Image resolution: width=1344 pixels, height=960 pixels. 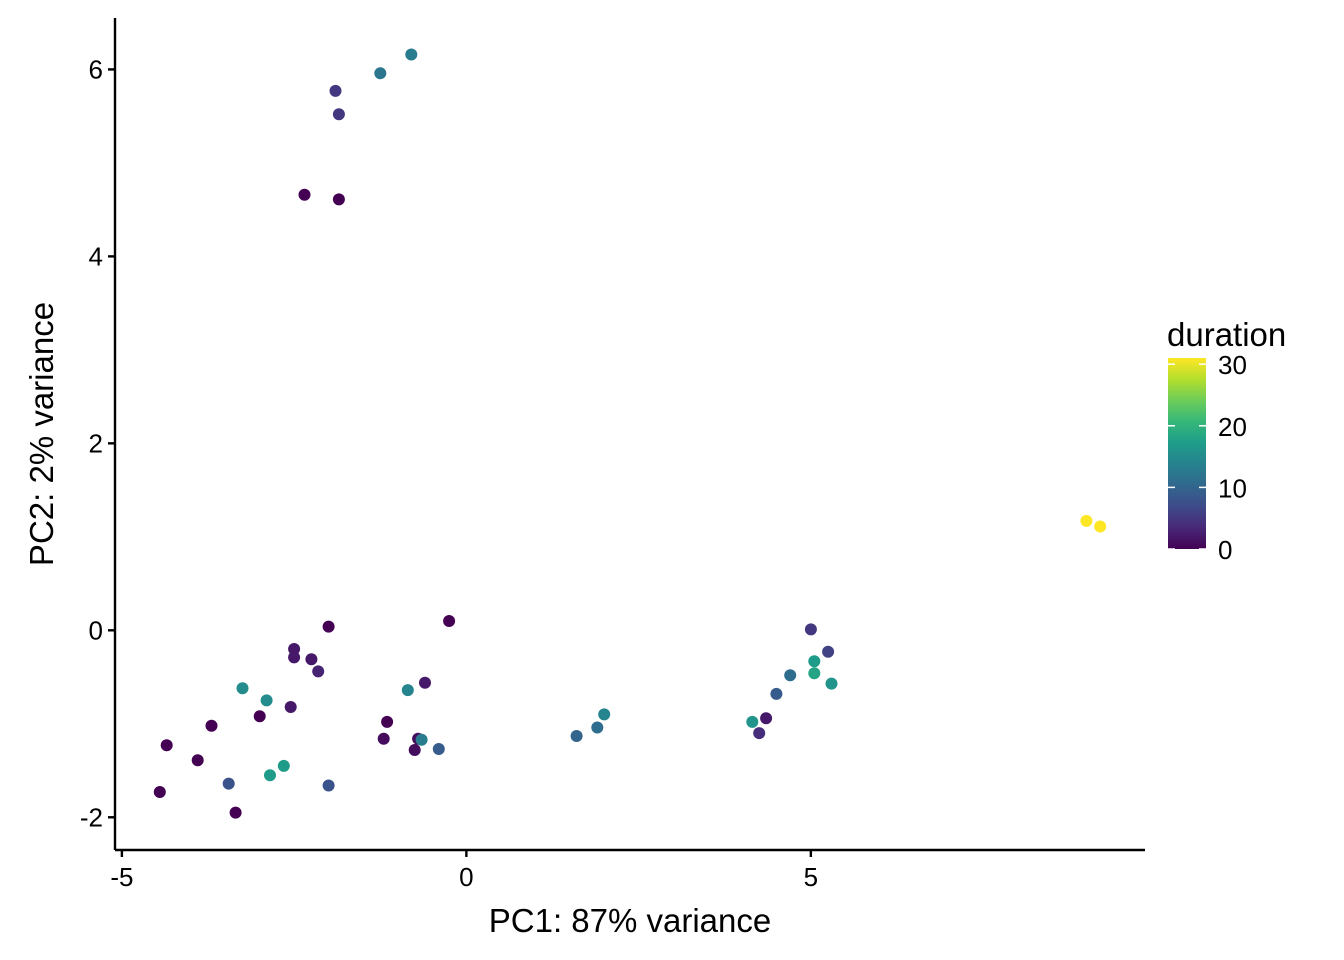 I want to click on x-axis-title: PC1: 87% variance, so click(x=630, y=920).